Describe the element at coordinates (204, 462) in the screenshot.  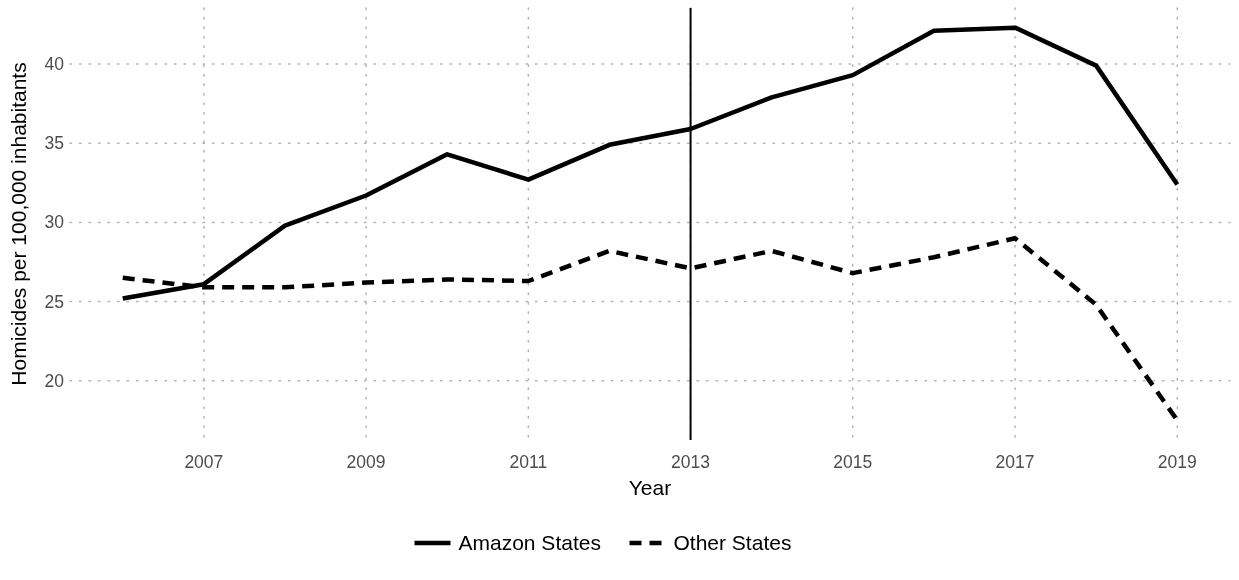
I see `x-tick-label: 2007` at that location.